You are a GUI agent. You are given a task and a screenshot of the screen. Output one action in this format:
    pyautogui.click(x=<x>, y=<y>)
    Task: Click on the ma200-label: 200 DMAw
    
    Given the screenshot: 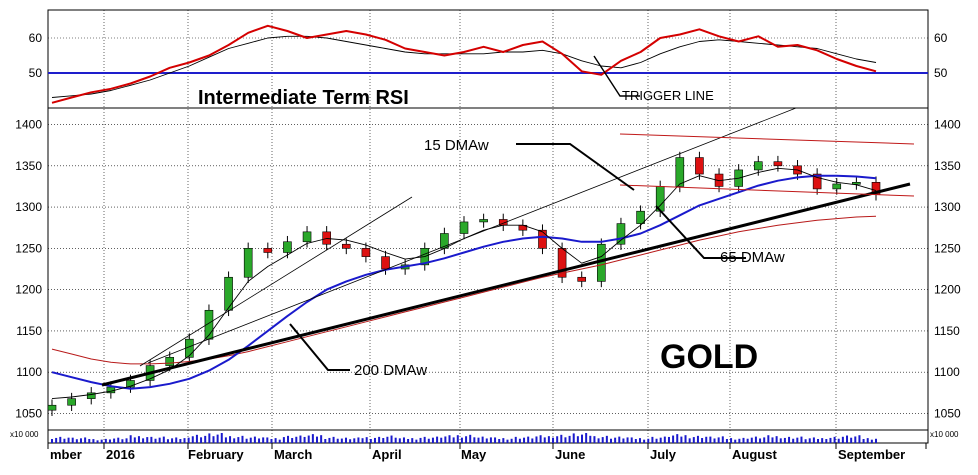 What is the action you would take?
    pyautogui.click(x=390, y=370)
    